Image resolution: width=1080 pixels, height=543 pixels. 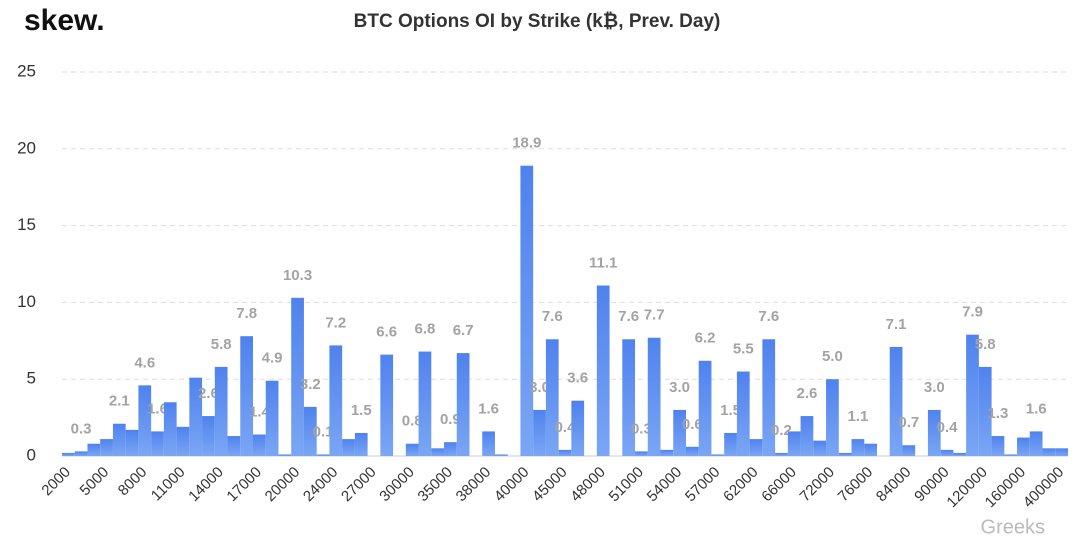 I want to click on x-tick-label: 400000, so click(x=1043, y=487).